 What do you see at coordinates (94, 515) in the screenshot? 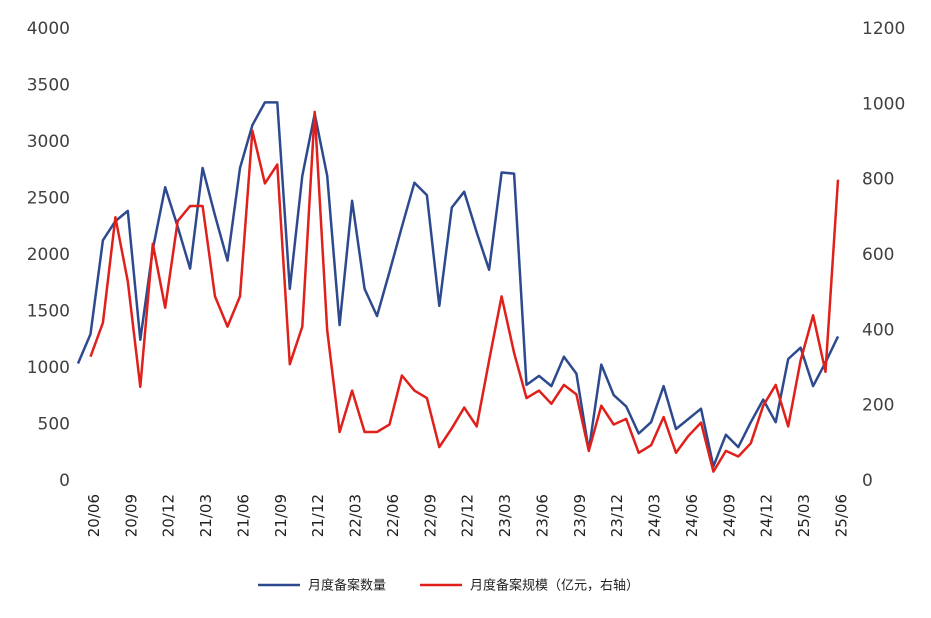
I see `x-tick-label: 20/06` at bounding box center [94, 515].